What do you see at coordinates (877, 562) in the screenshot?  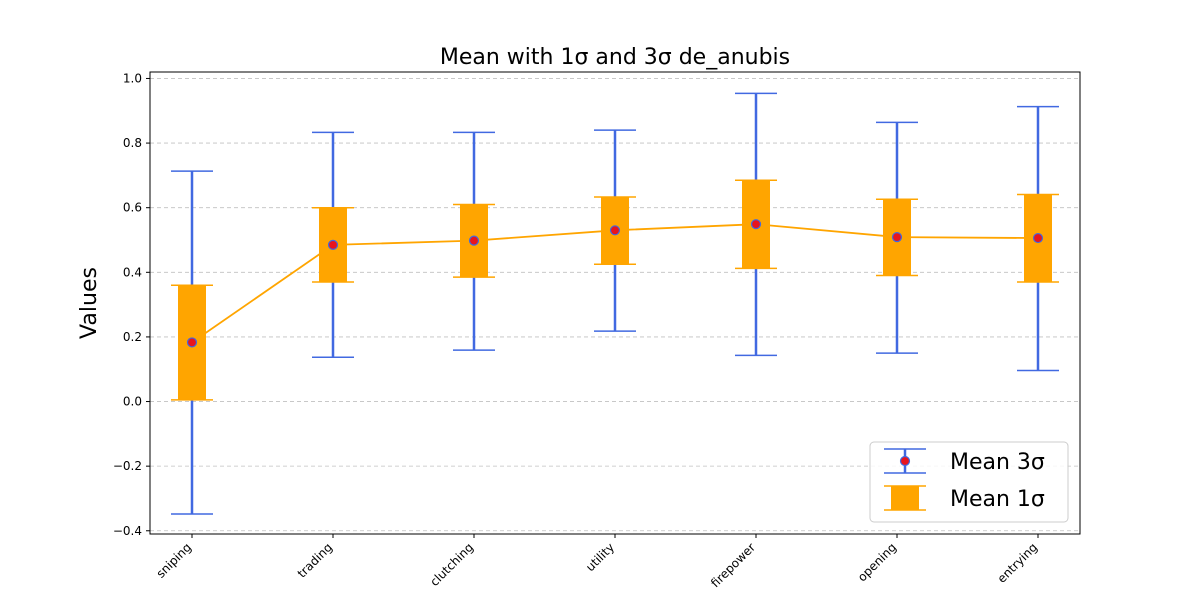 I see `x-tick-label: opening` at bounding box center [877, 562].